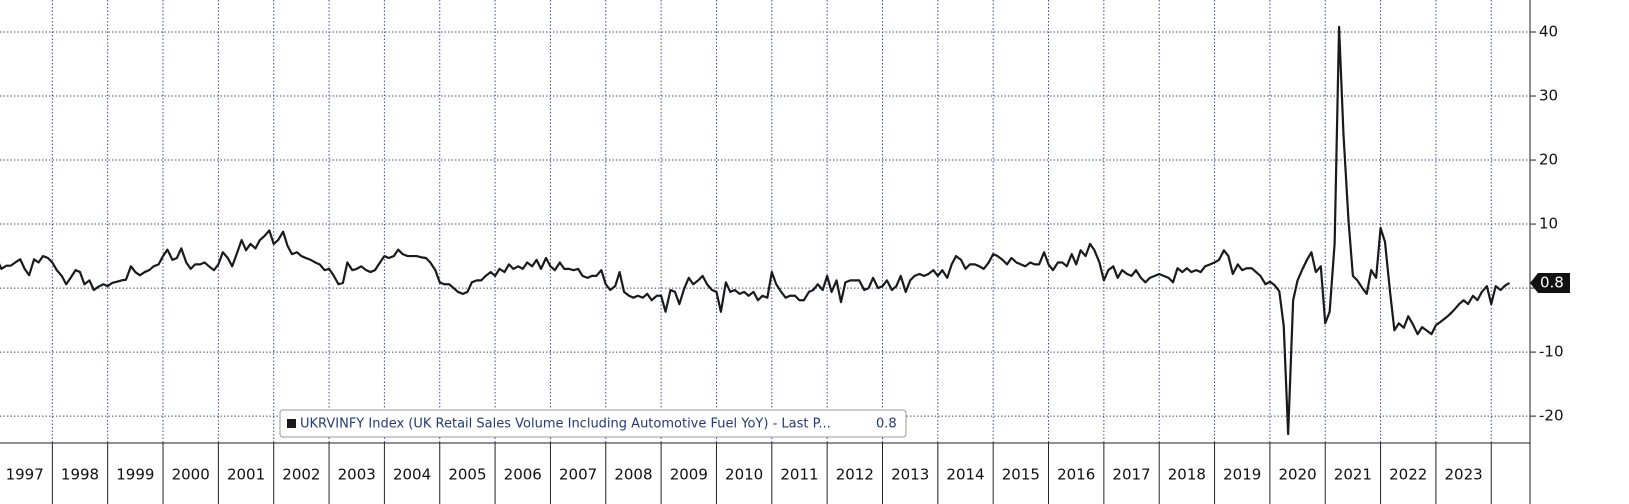  What do you see at coordinates (1408, 475) in the screenshot?
I see `x-tick-label: 2022` at bounding box center [1408, 475].